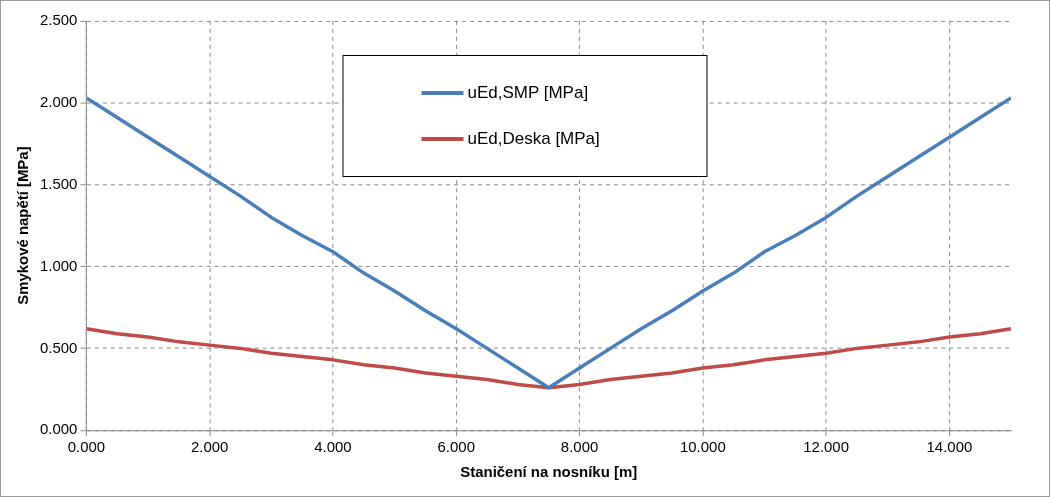 Image resolution: width=1050 pixels, height=497 pixels. What do you see at coordinates (58, 101) in the screenshot?
I see `y-tick-label: 2.000` at bounding box center [58, 101].